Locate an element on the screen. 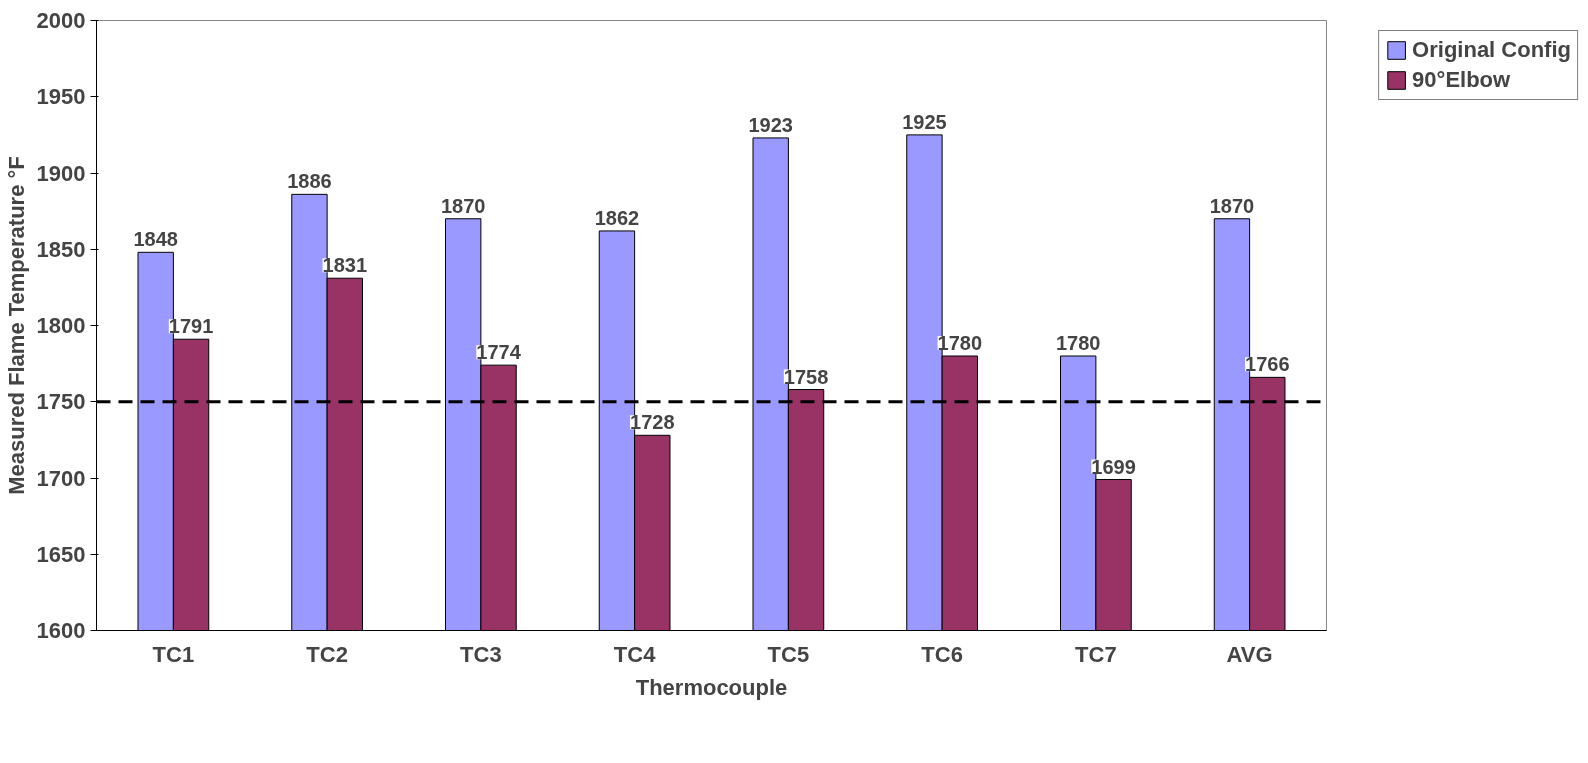 The image size is (1588, 763). y-tick-label: 1600 is located at coordinates (61, 630).